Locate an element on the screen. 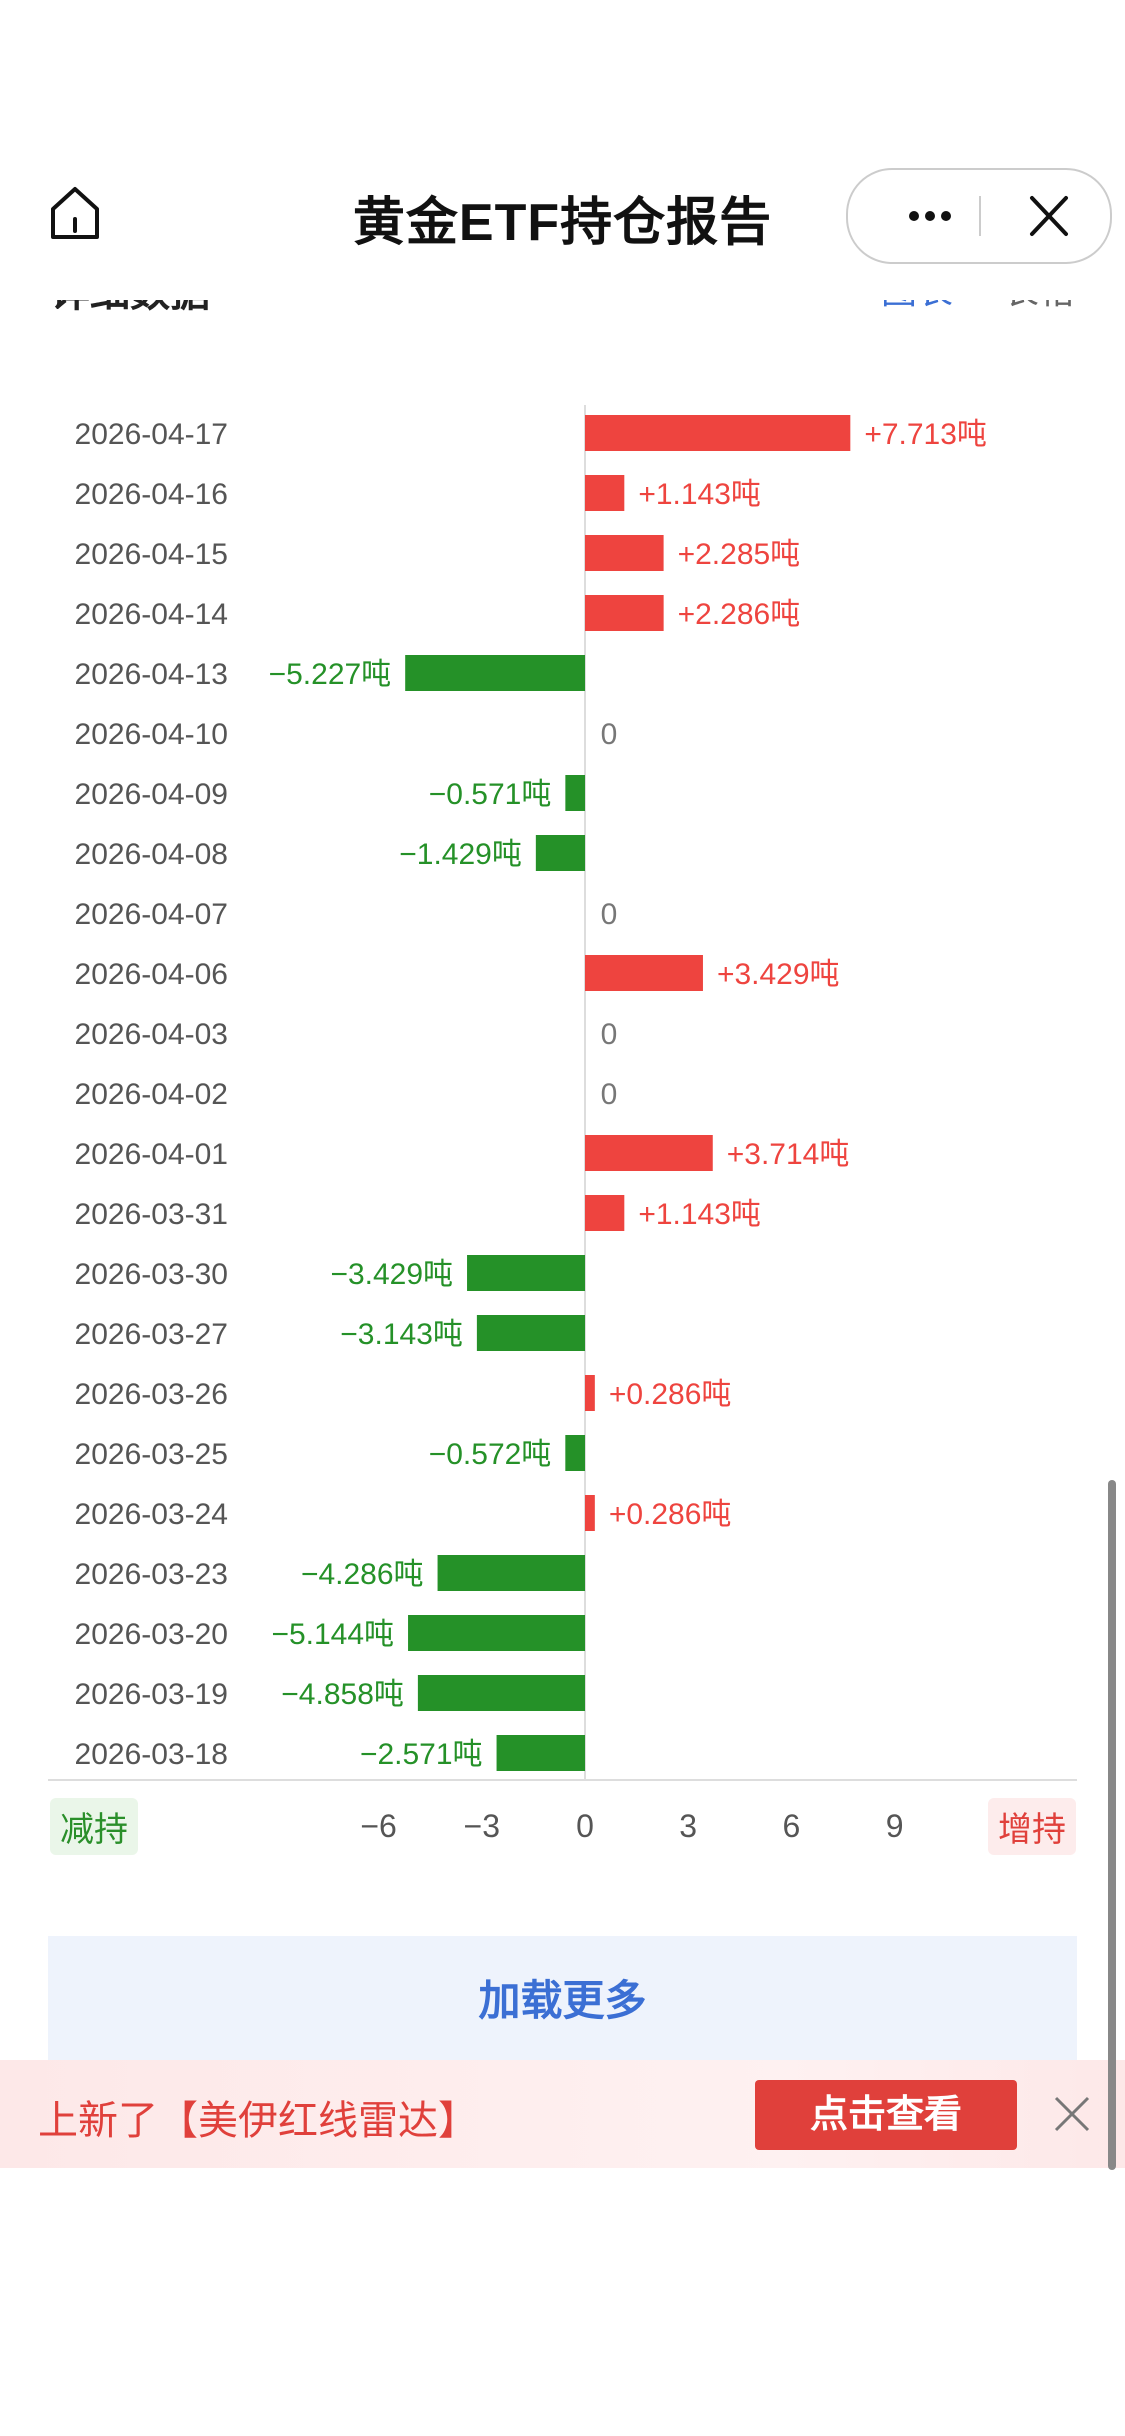 Image resolution: width=1125 pixels, height=2436 pixels. x-tick-label: 9 is located at coordinates (895, 1826).